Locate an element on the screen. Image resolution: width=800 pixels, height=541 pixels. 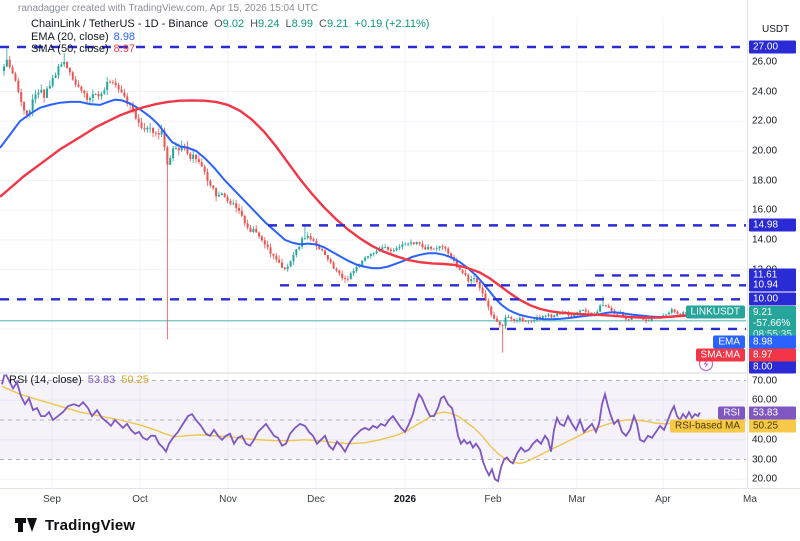
rsi-badge: 53.83 is located at coordinates (772, 413).